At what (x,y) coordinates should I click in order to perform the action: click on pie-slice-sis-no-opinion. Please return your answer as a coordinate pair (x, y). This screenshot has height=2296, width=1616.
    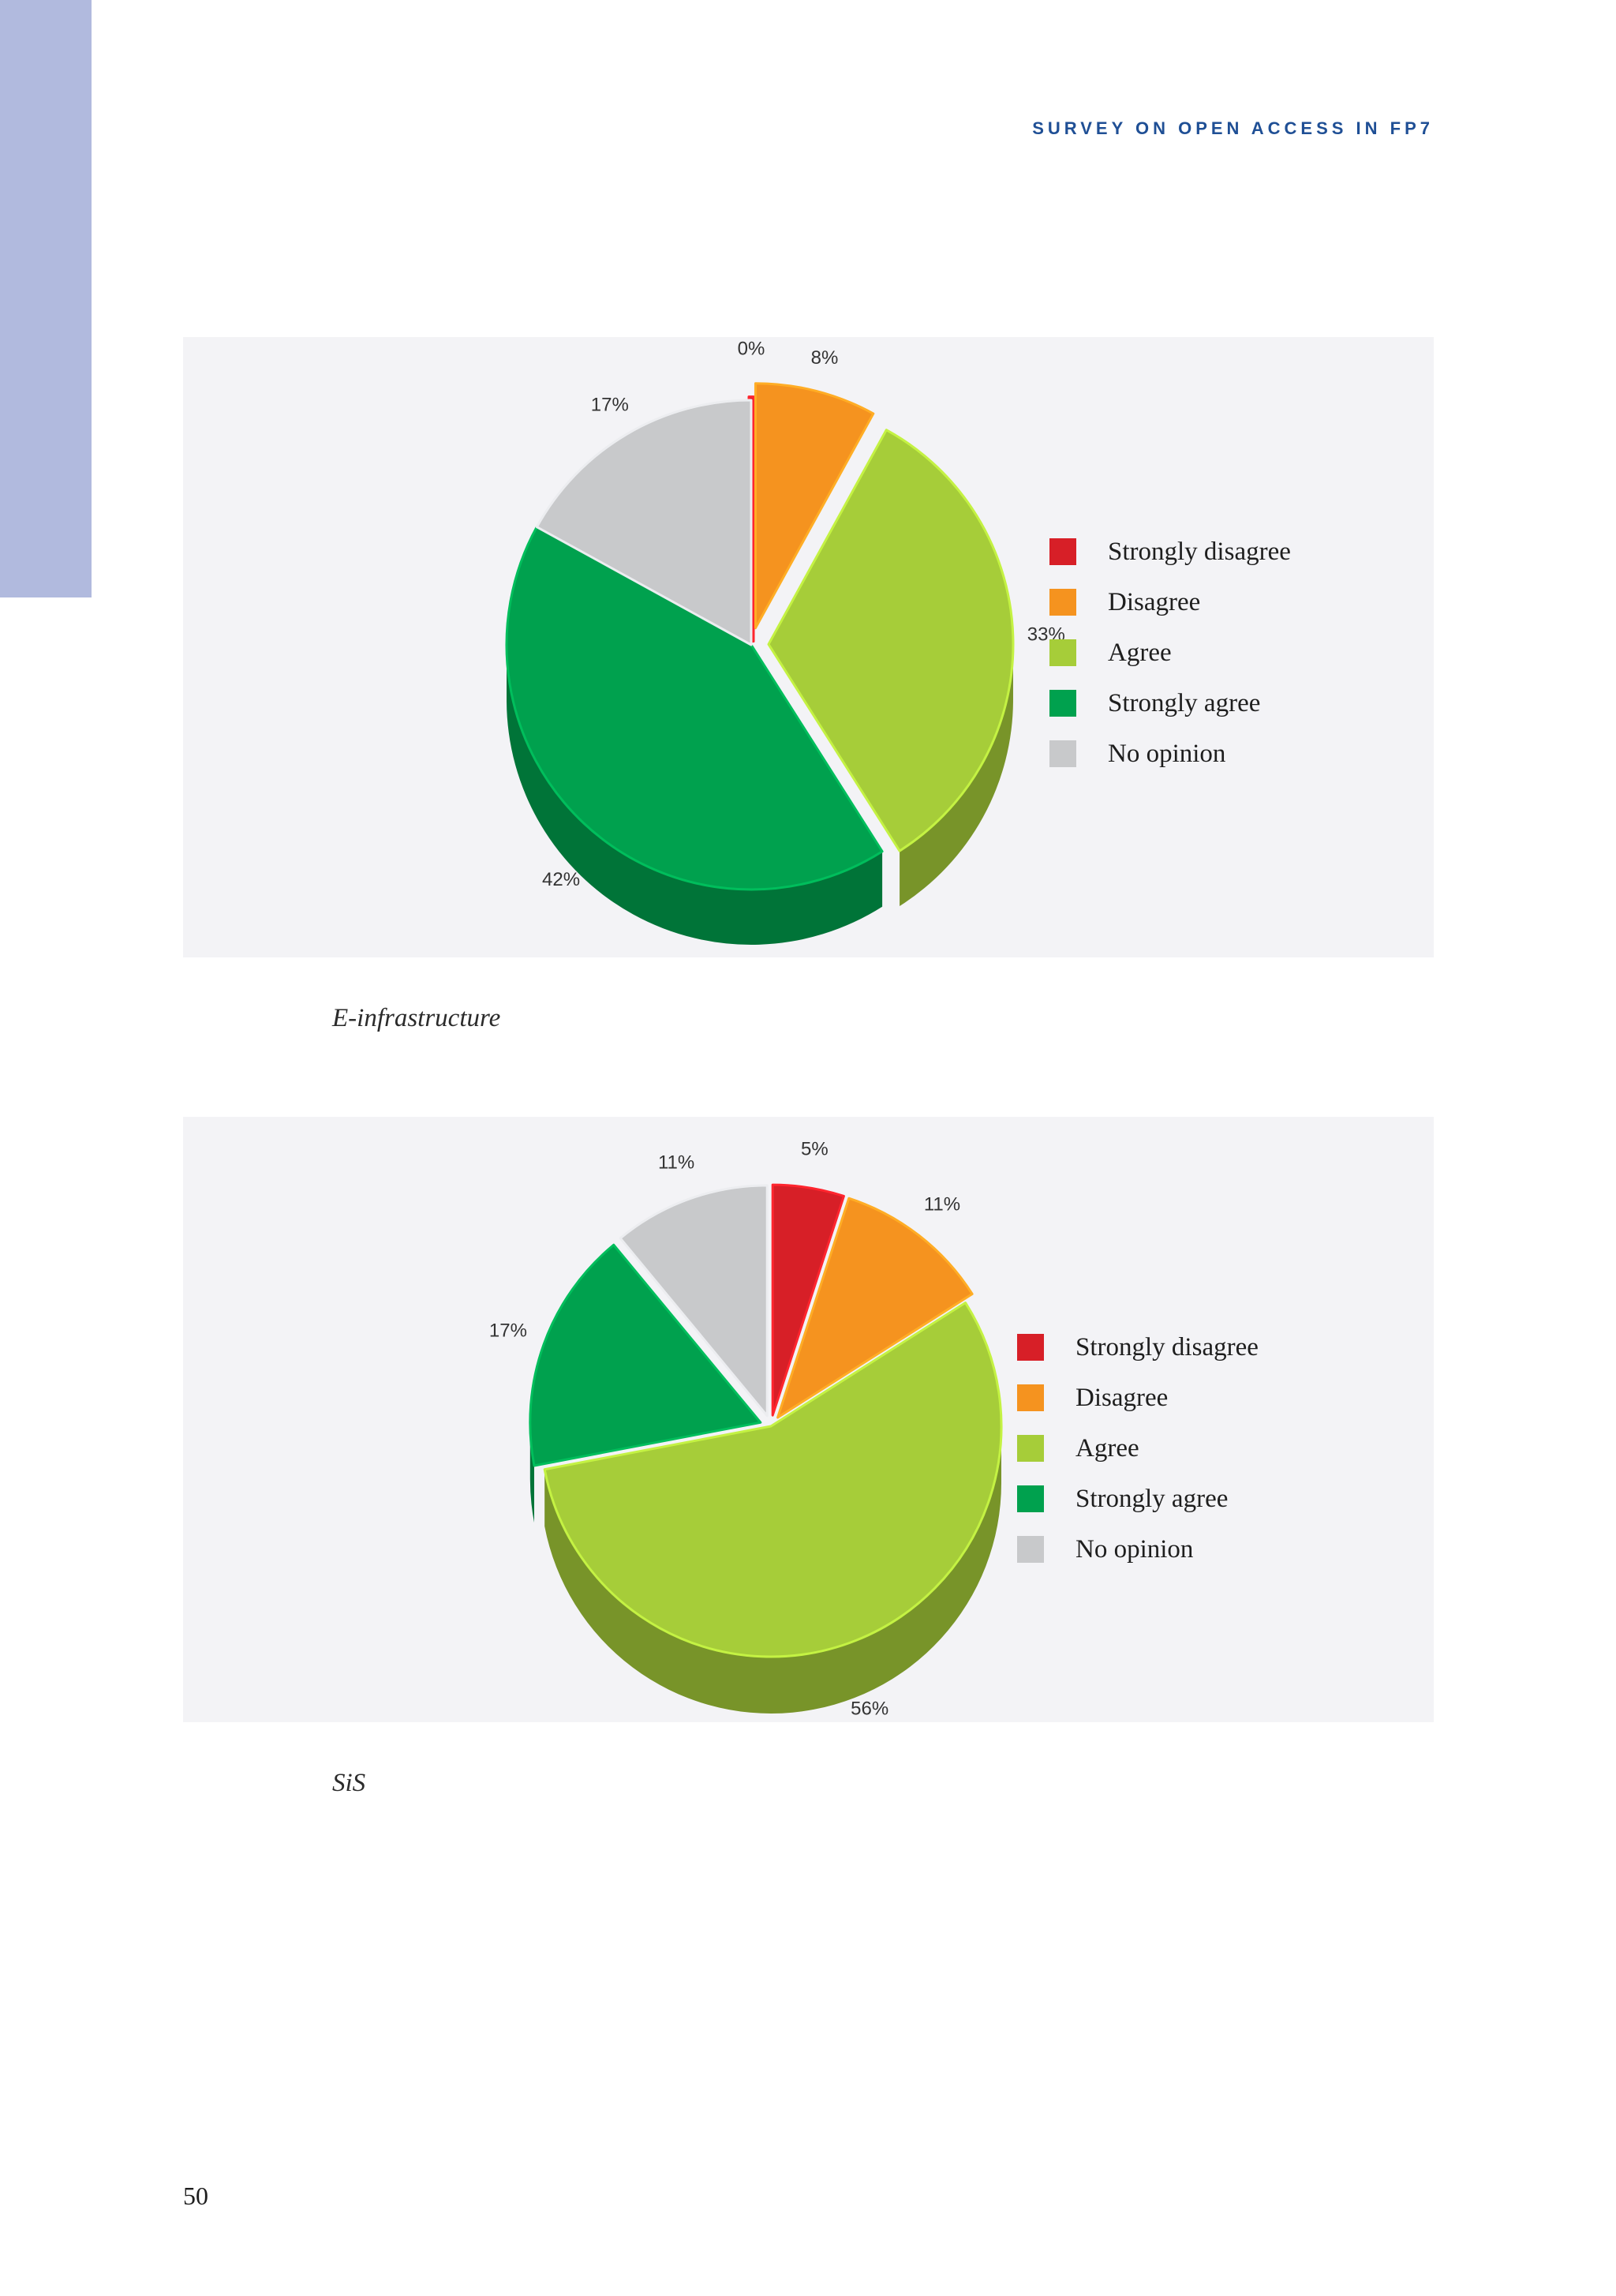
    Looking at the image, I should click on (694, 1301).